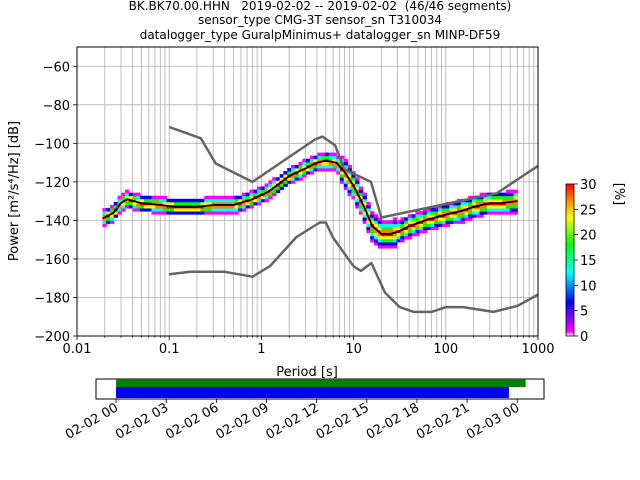 Image resolution: width=640 pixels, height=480 pixels. I want to click on timeline-bars, so click(321, 388).